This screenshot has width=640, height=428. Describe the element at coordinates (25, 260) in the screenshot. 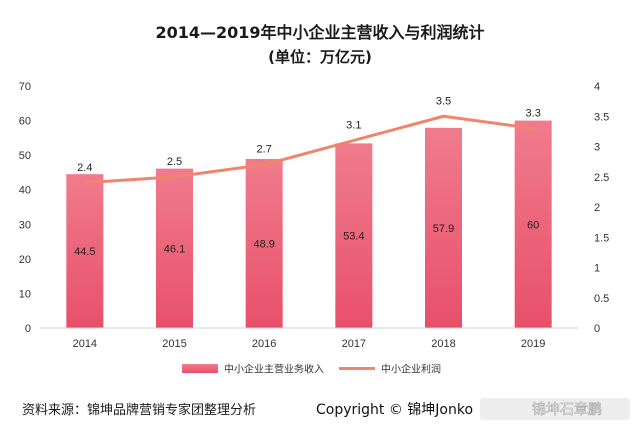

I see `left-tick-label: 20` at that location.